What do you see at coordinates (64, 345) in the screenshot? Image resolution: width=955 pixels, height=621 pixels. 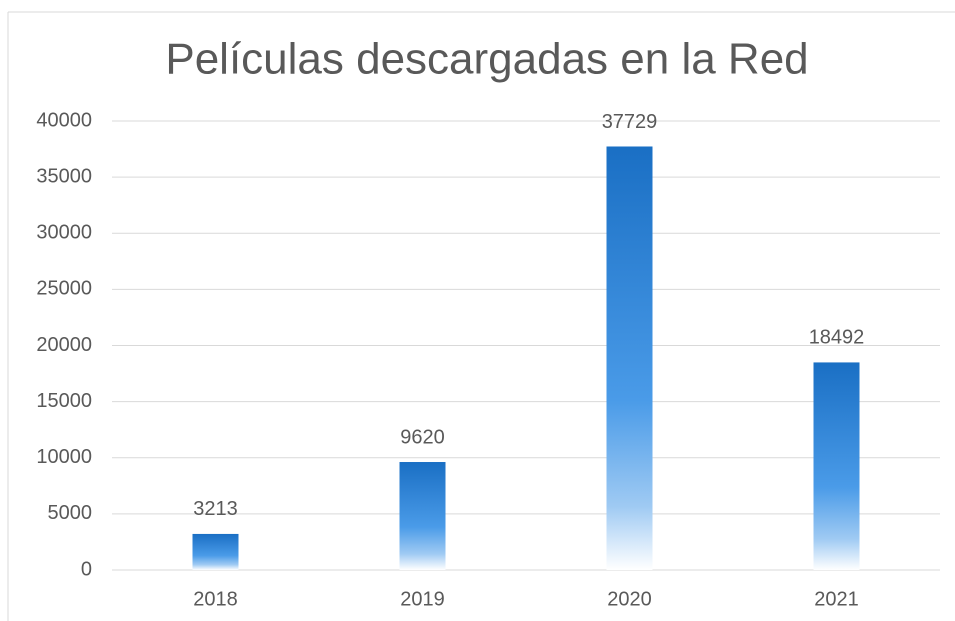 I see `y-tick-label: 20000` at bounding box center [64, 345].